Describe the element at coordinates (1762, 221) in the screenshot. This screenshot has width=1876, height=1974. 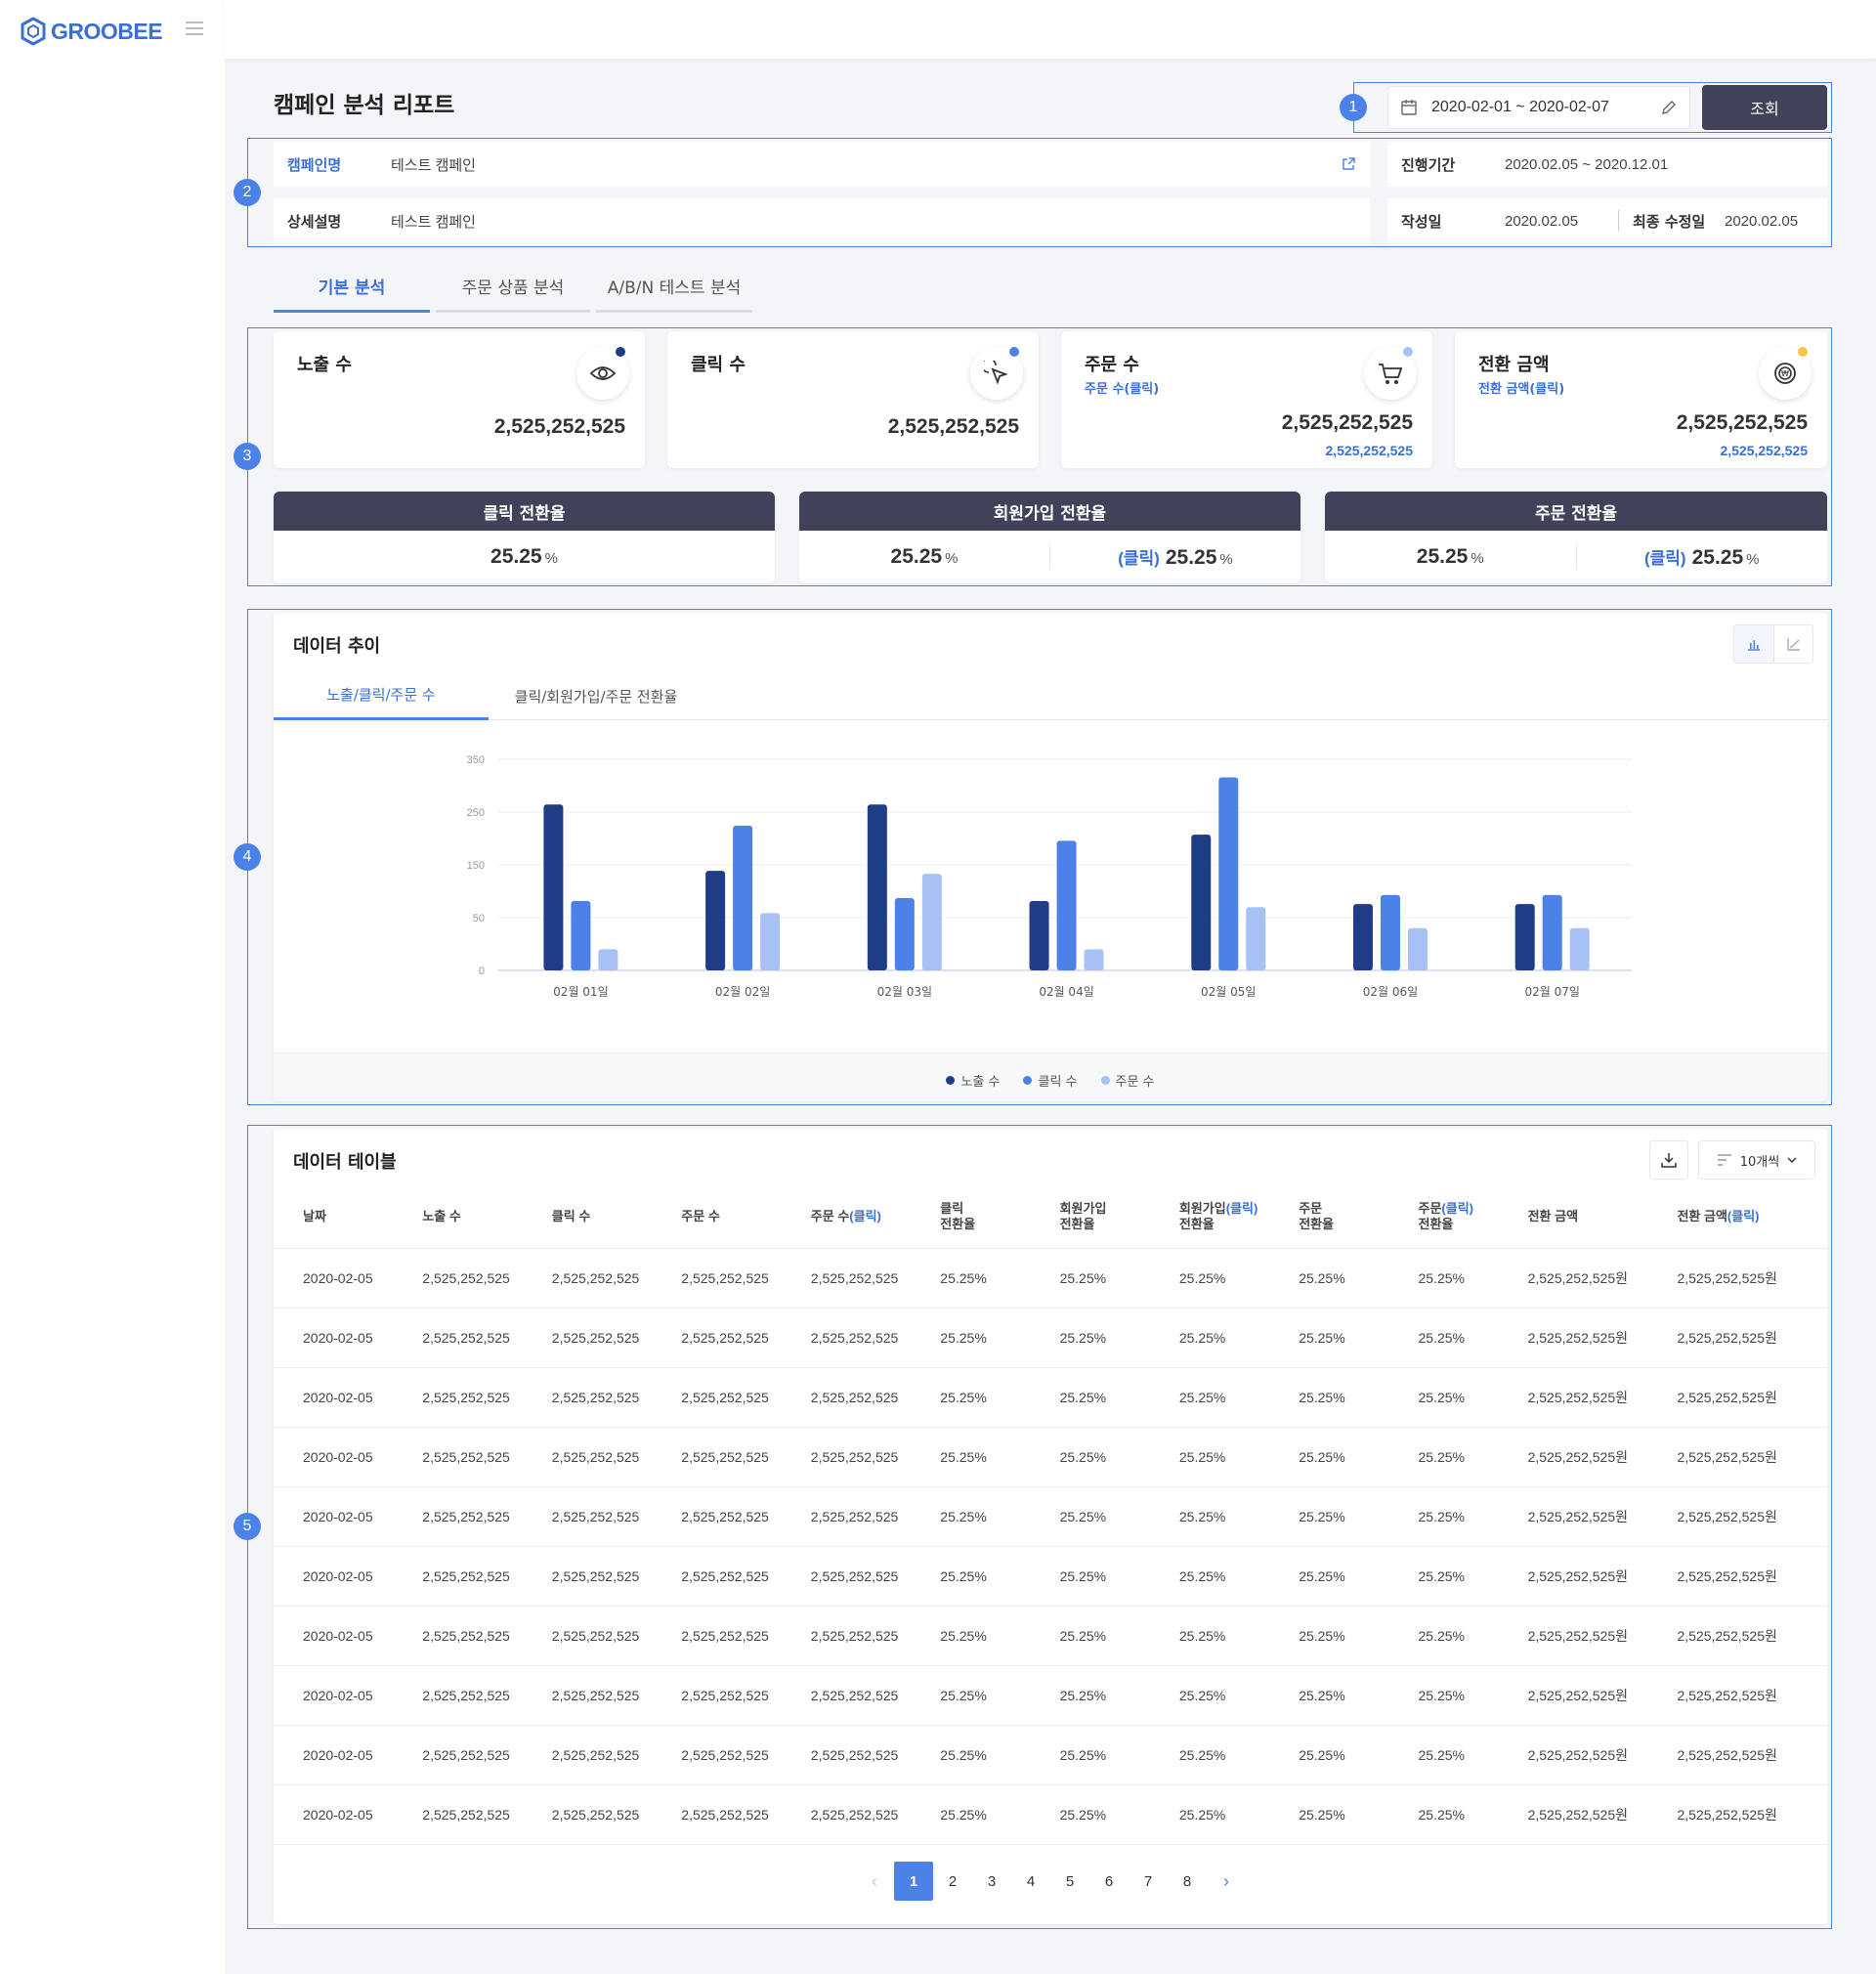
I see `modified-value: 2020.02.05` at that location.